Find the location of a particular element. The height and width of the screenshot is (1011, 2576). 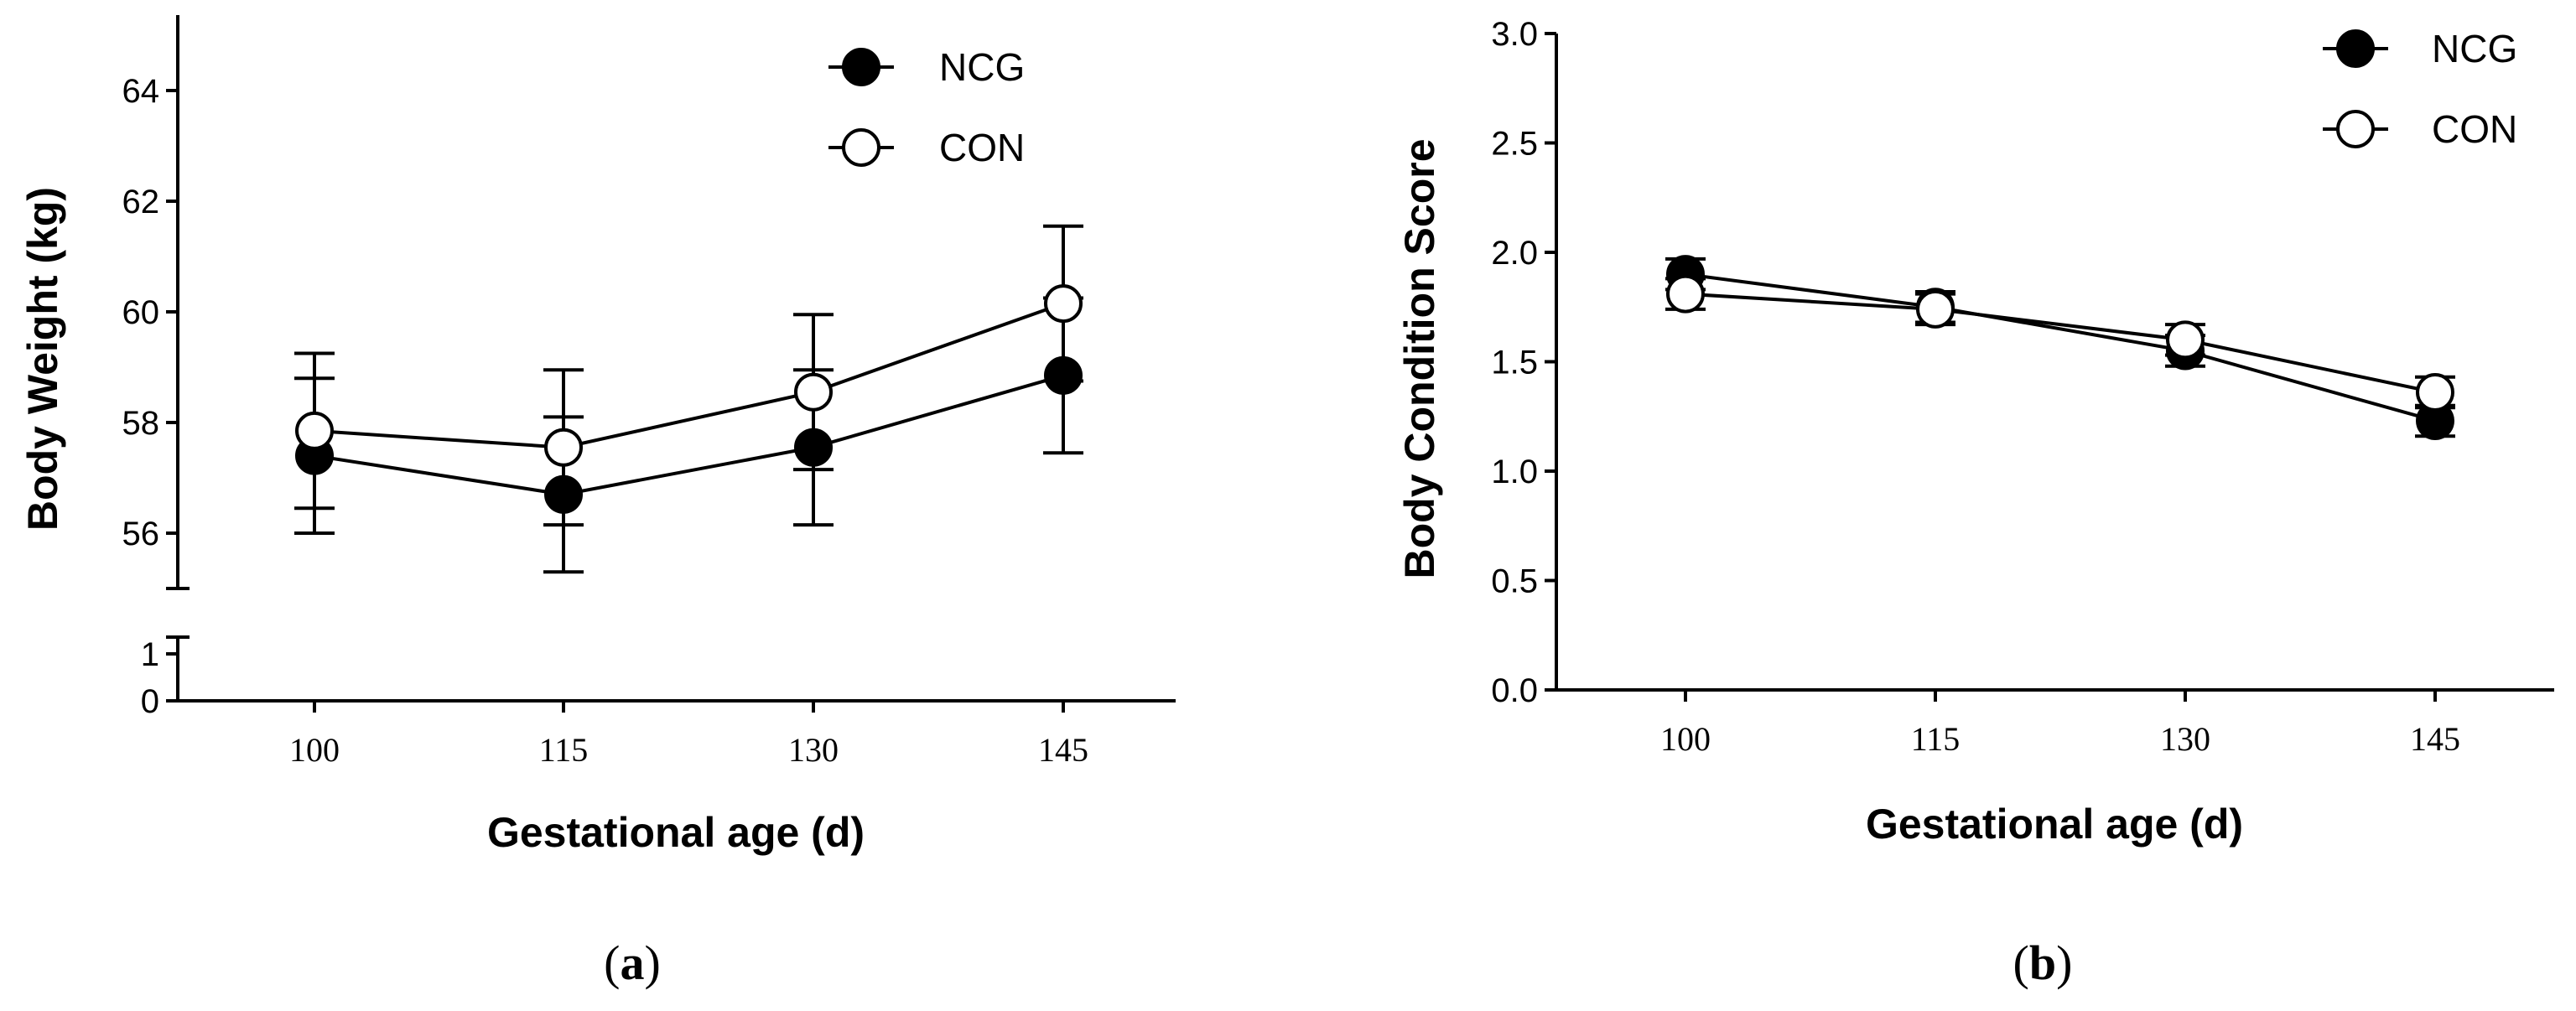

chart-b-series-con-line is located at coordinates (2060, 343).